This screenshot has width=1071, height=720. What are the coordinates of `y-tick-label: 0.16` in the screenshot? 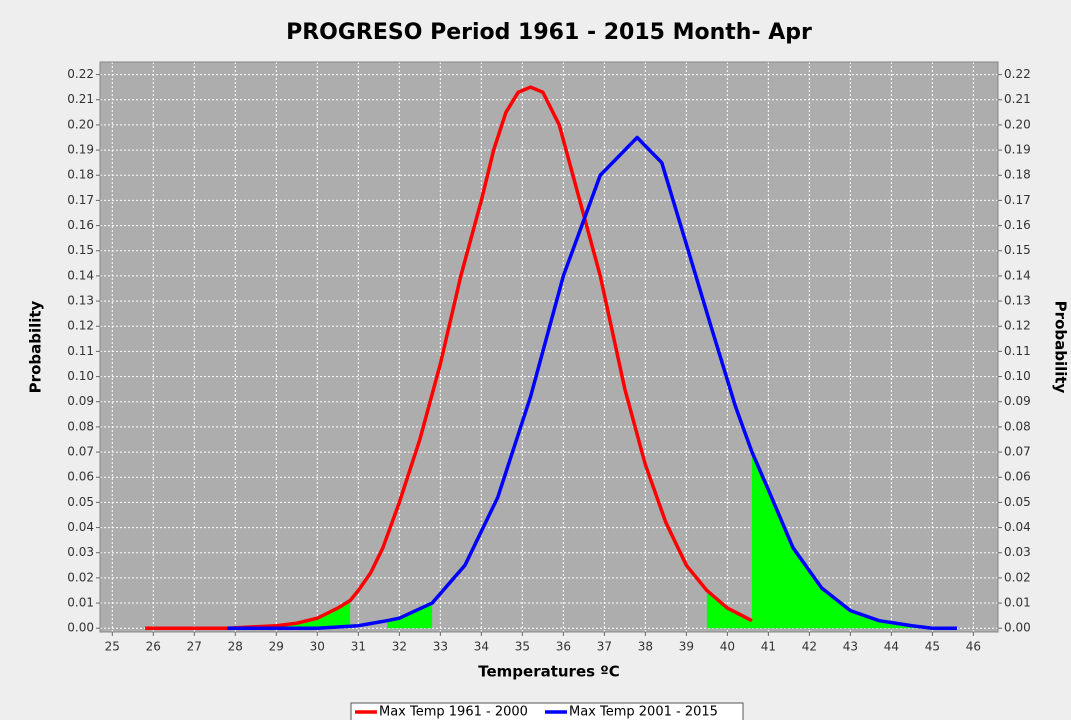 It's located at (80, 225).